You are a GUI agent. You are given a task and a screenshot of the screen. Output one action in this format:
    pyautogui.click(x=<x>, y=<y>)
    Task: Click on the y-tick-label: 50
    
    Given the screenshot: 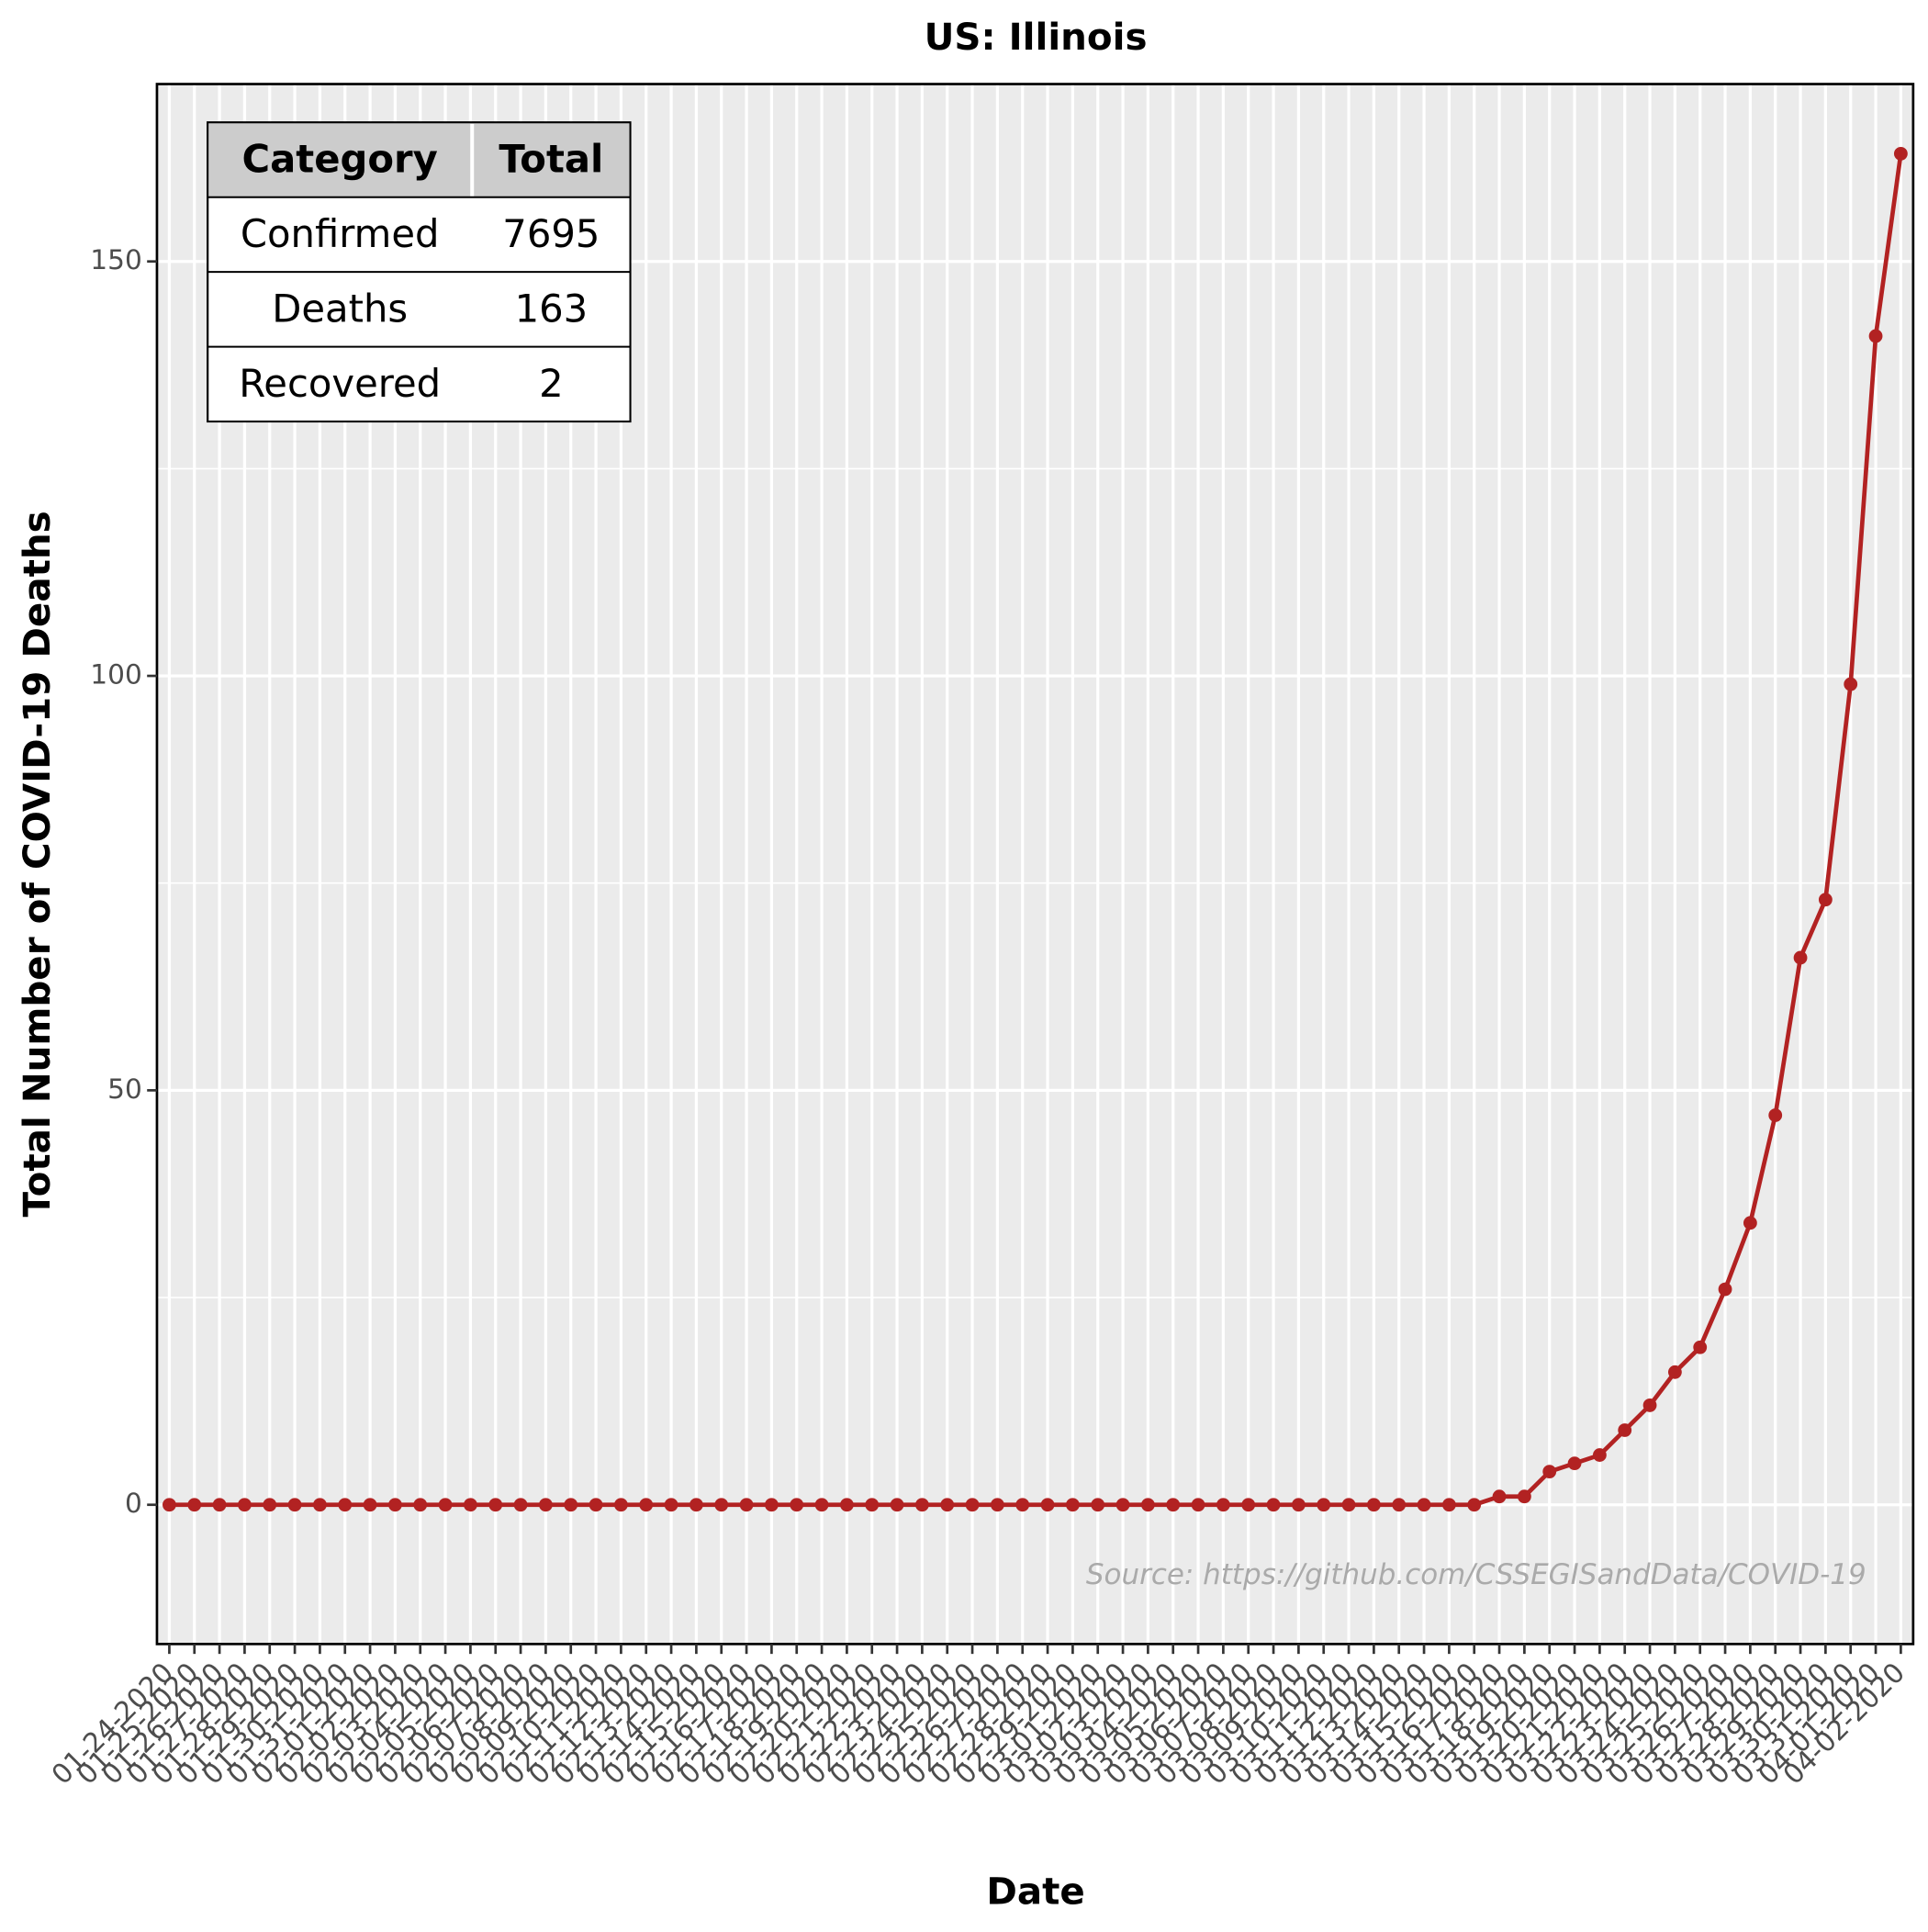 What is the action you would take?
    pyautogui.click(x=124, y=1089)
    